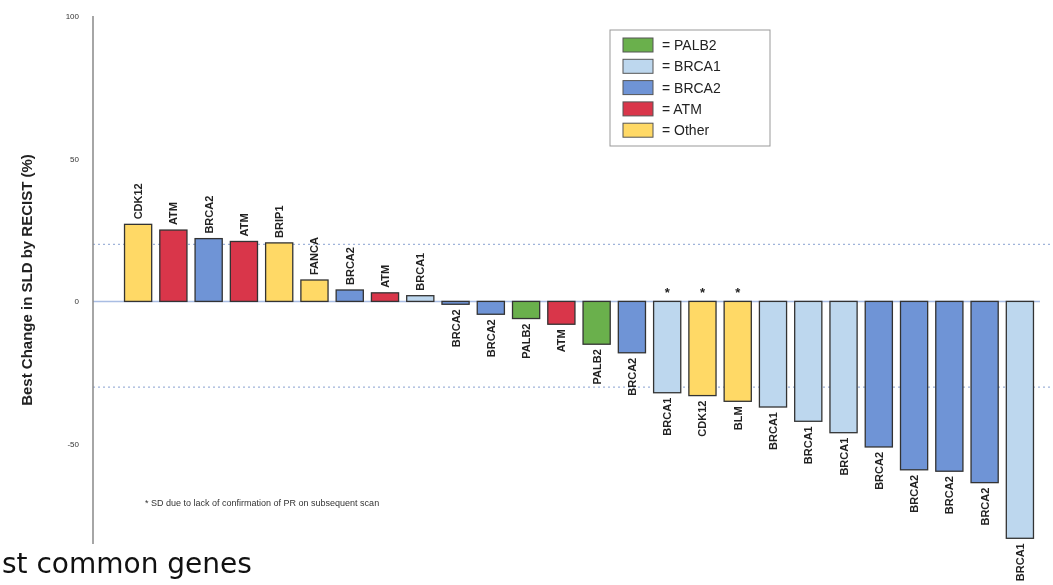  What do you see at coordinates (73, 445) in the screenshot?
I see `y-tick-label: -50` at bounding box center [73, 445].